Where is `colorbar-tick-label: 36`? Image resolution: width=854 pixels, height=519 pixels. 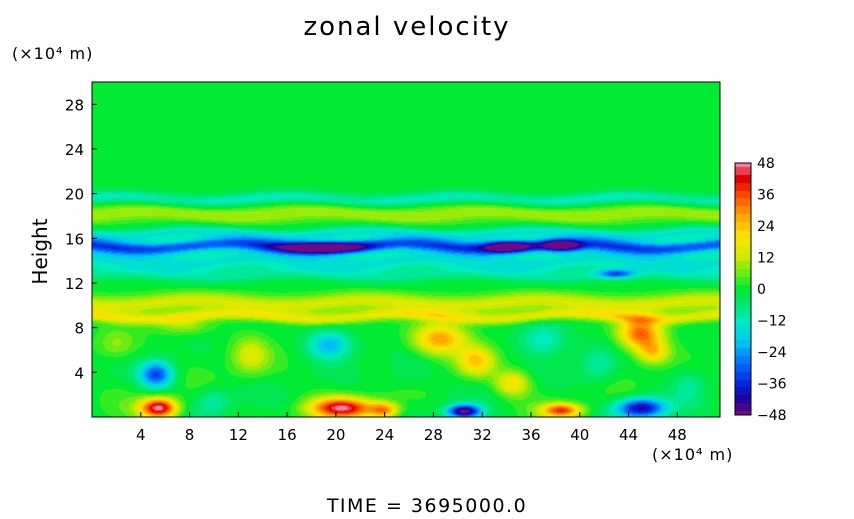
colorbar-tick-label: 36 is located at coordinates (766, 196).